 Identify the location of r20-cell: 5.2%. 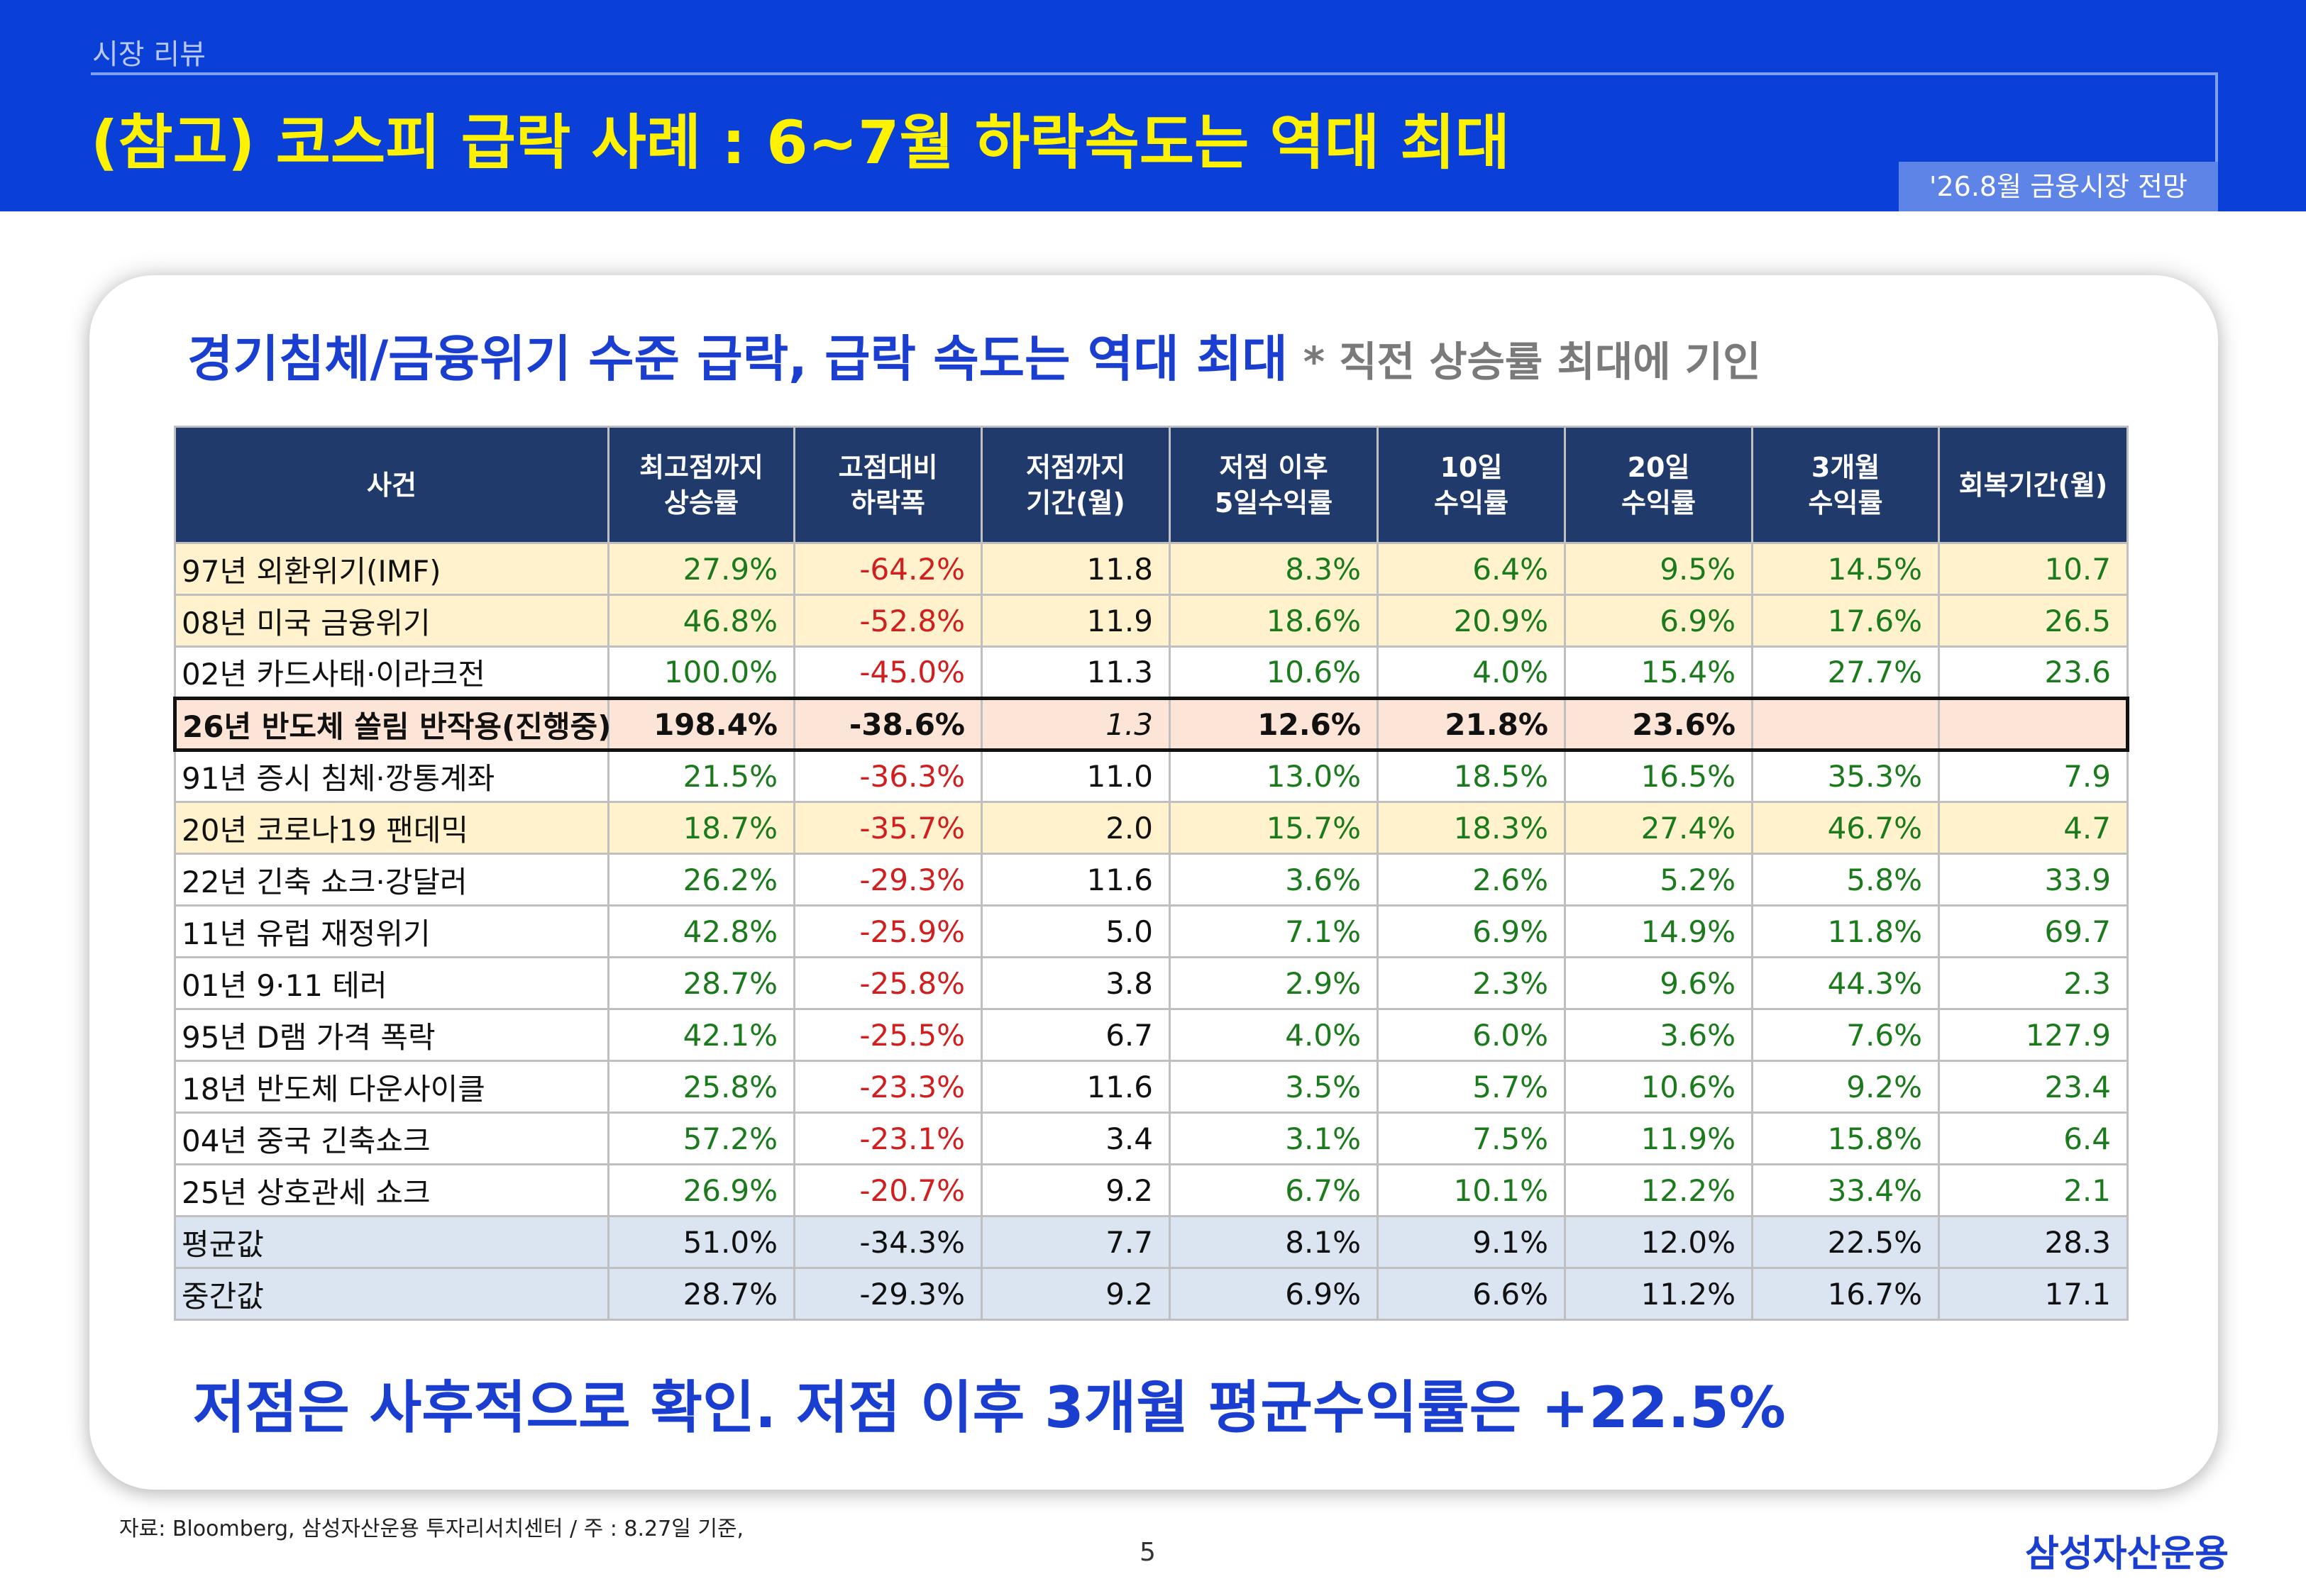
(1658, 880).